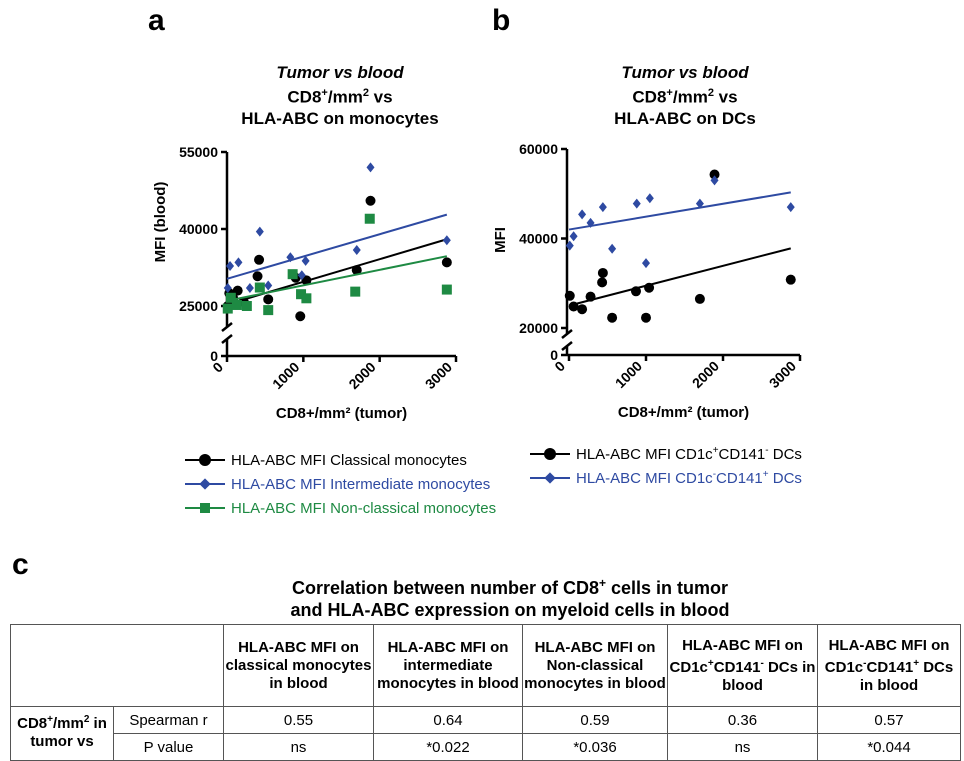 Image resolution: width=964 pixels, height=761 pixels. I want to click on legend-square-marker-icon, so click(205, 508).